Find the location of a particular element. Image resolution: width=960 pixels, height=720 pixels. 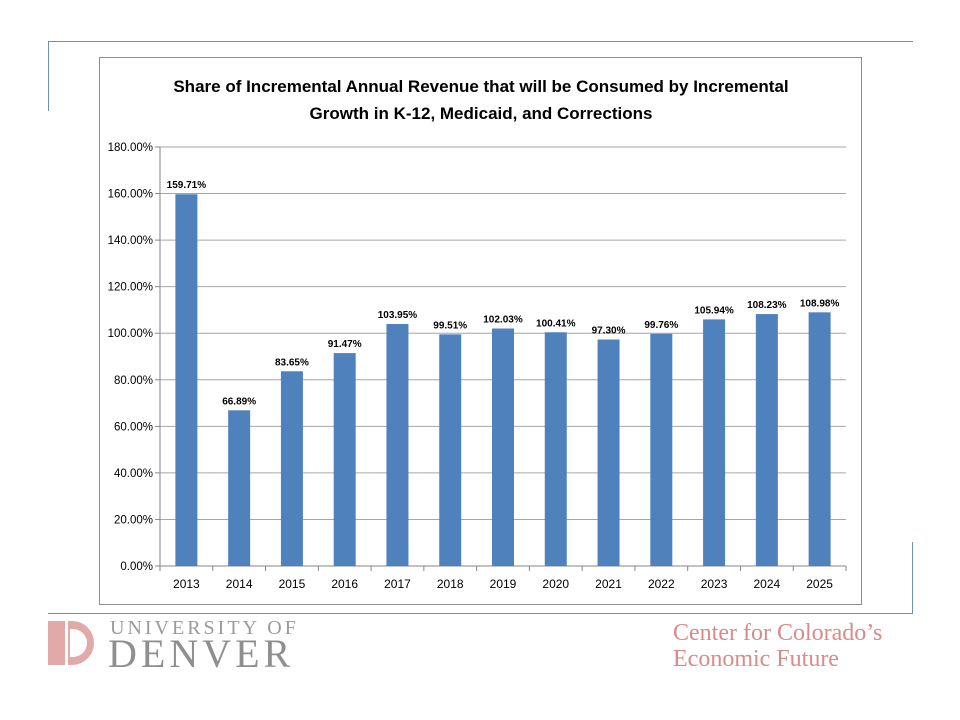

university-logo-mark is located at coordinates (71, 643).